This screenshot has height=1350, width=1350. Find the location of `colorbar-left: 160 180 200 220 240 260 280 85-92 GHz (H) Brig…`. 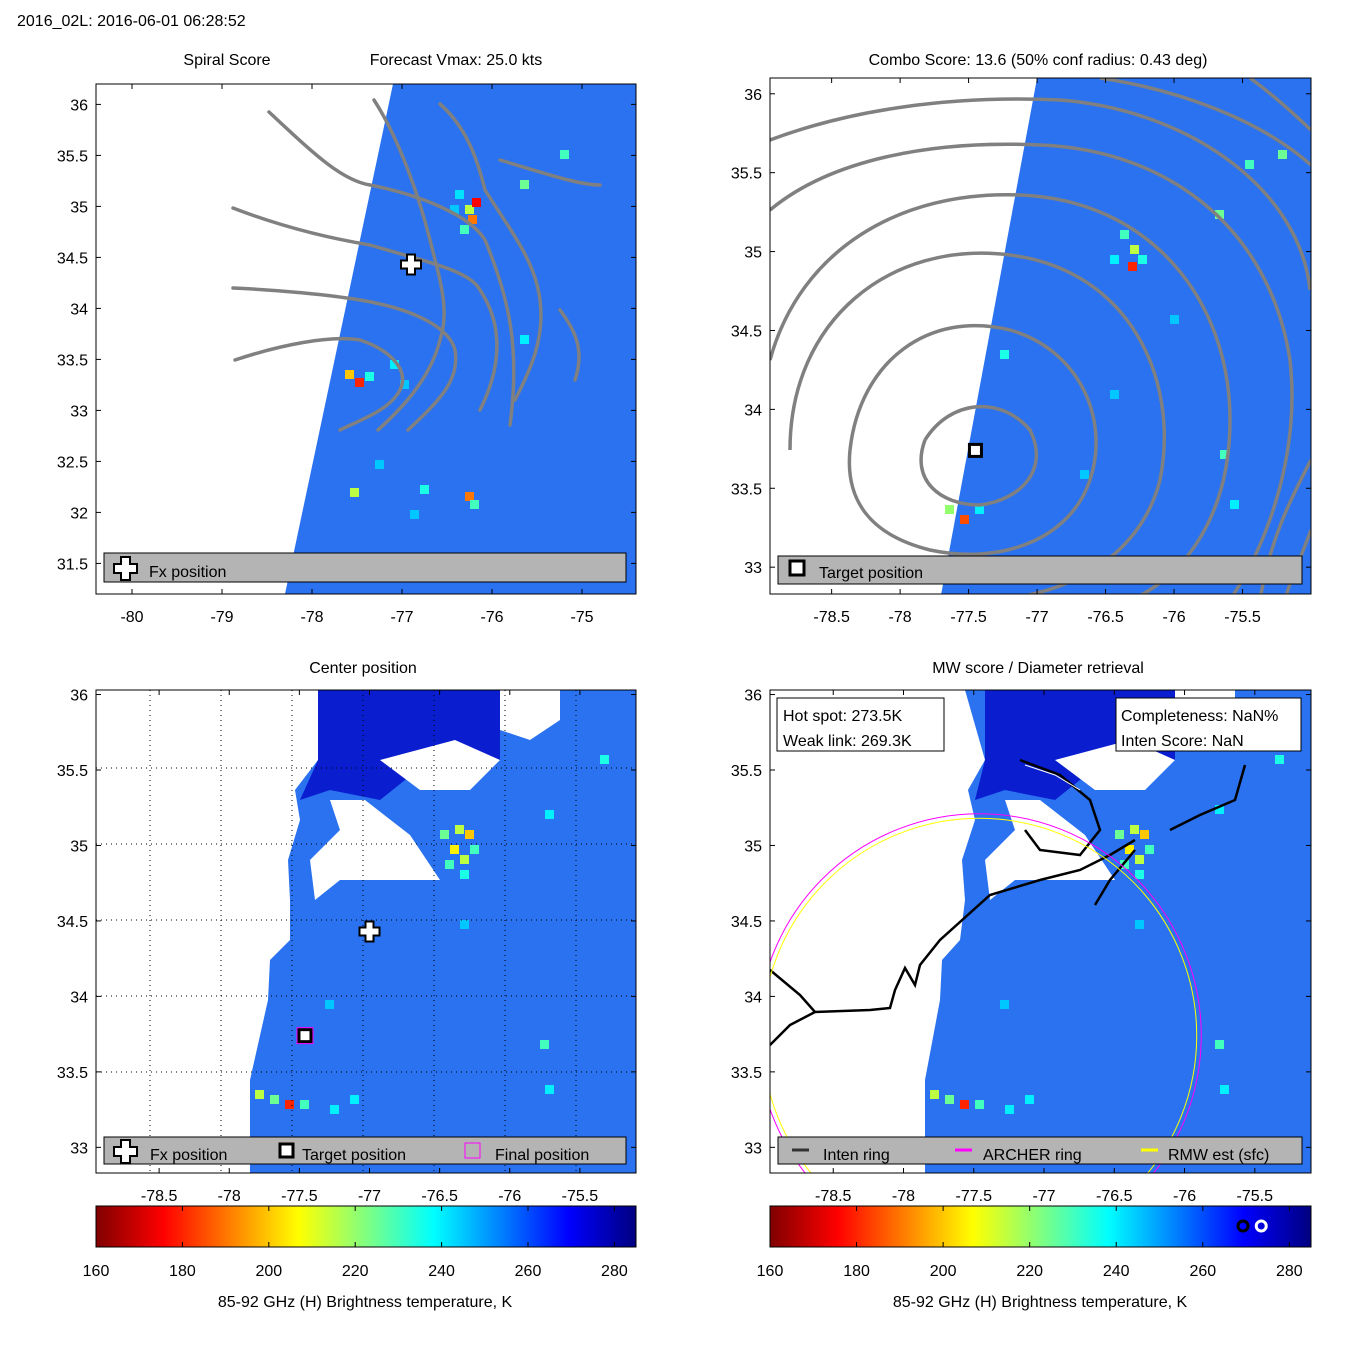

colorbar-left: 160 180 200 220 240 260 280 85-92 GHz (H) Brig… is located at coordinates (360, 1258).